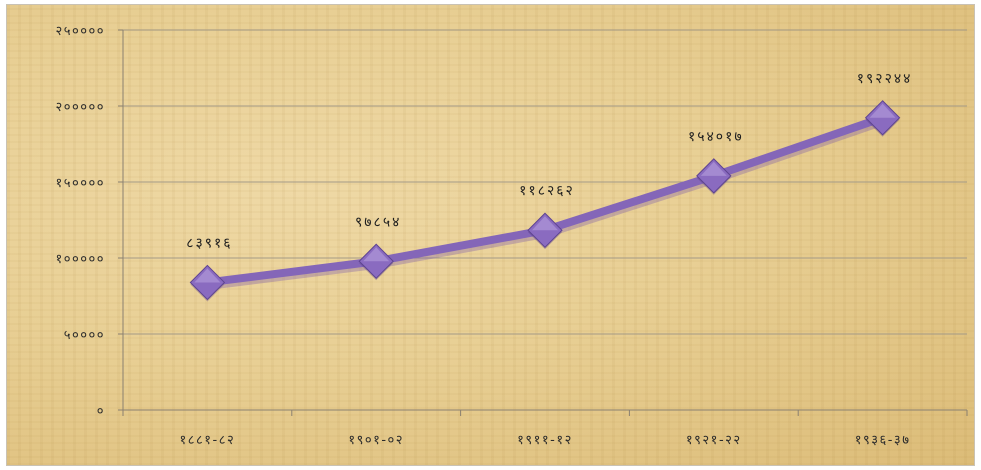 This screenshot has width=981, height=470. I want to click on data-label: १९२२४४, so click(885, 79).